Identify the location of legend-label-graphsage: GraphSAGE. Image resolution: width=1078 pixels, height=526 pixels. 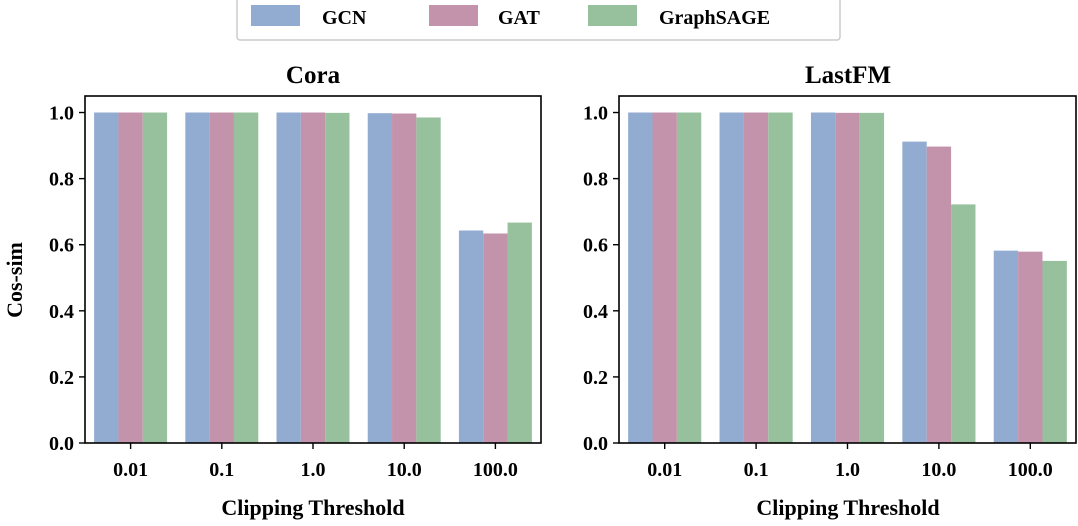
(714, 18).